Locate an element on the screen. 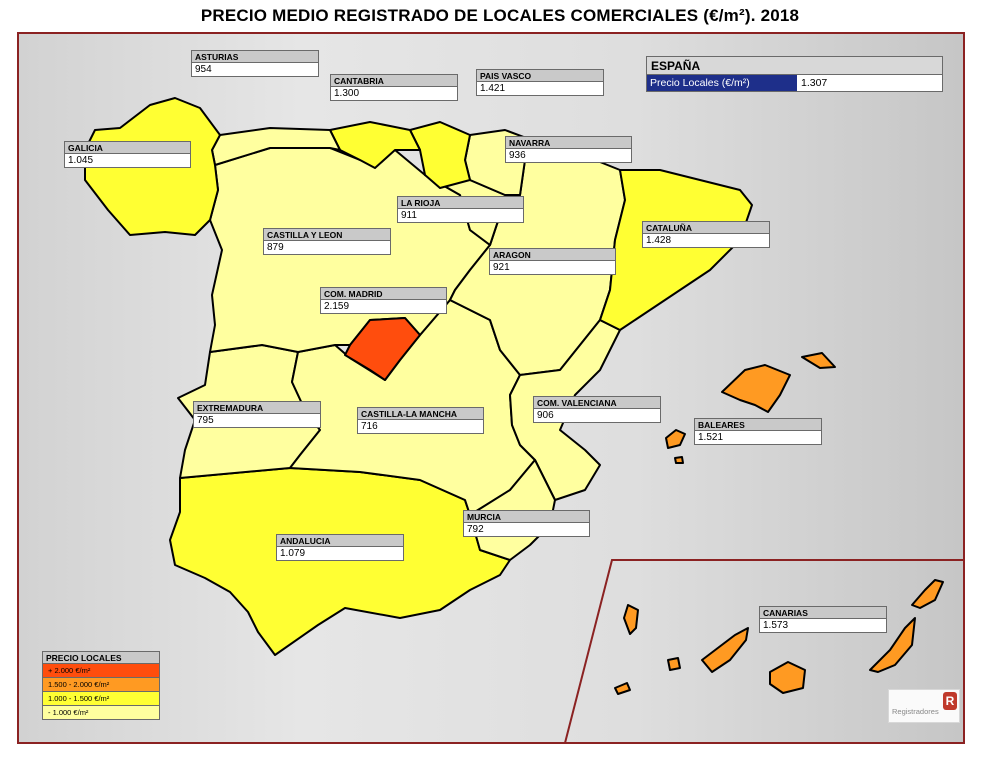 The width and height of the screenshot is (1000, 757). region-name: CASTILLA Y LEON is located at coordinates (327, 234).